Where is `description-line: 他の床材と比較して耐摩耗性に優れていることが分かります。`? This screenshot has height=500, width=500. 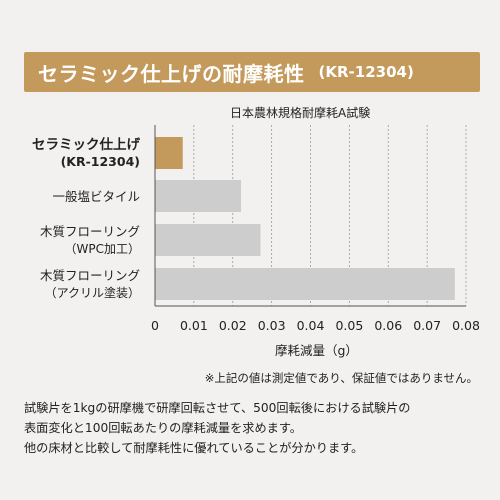
description-line: 他の床材と比較して耐摩耗性に優れていることが分かります。 is located at coordinates (194, 448).